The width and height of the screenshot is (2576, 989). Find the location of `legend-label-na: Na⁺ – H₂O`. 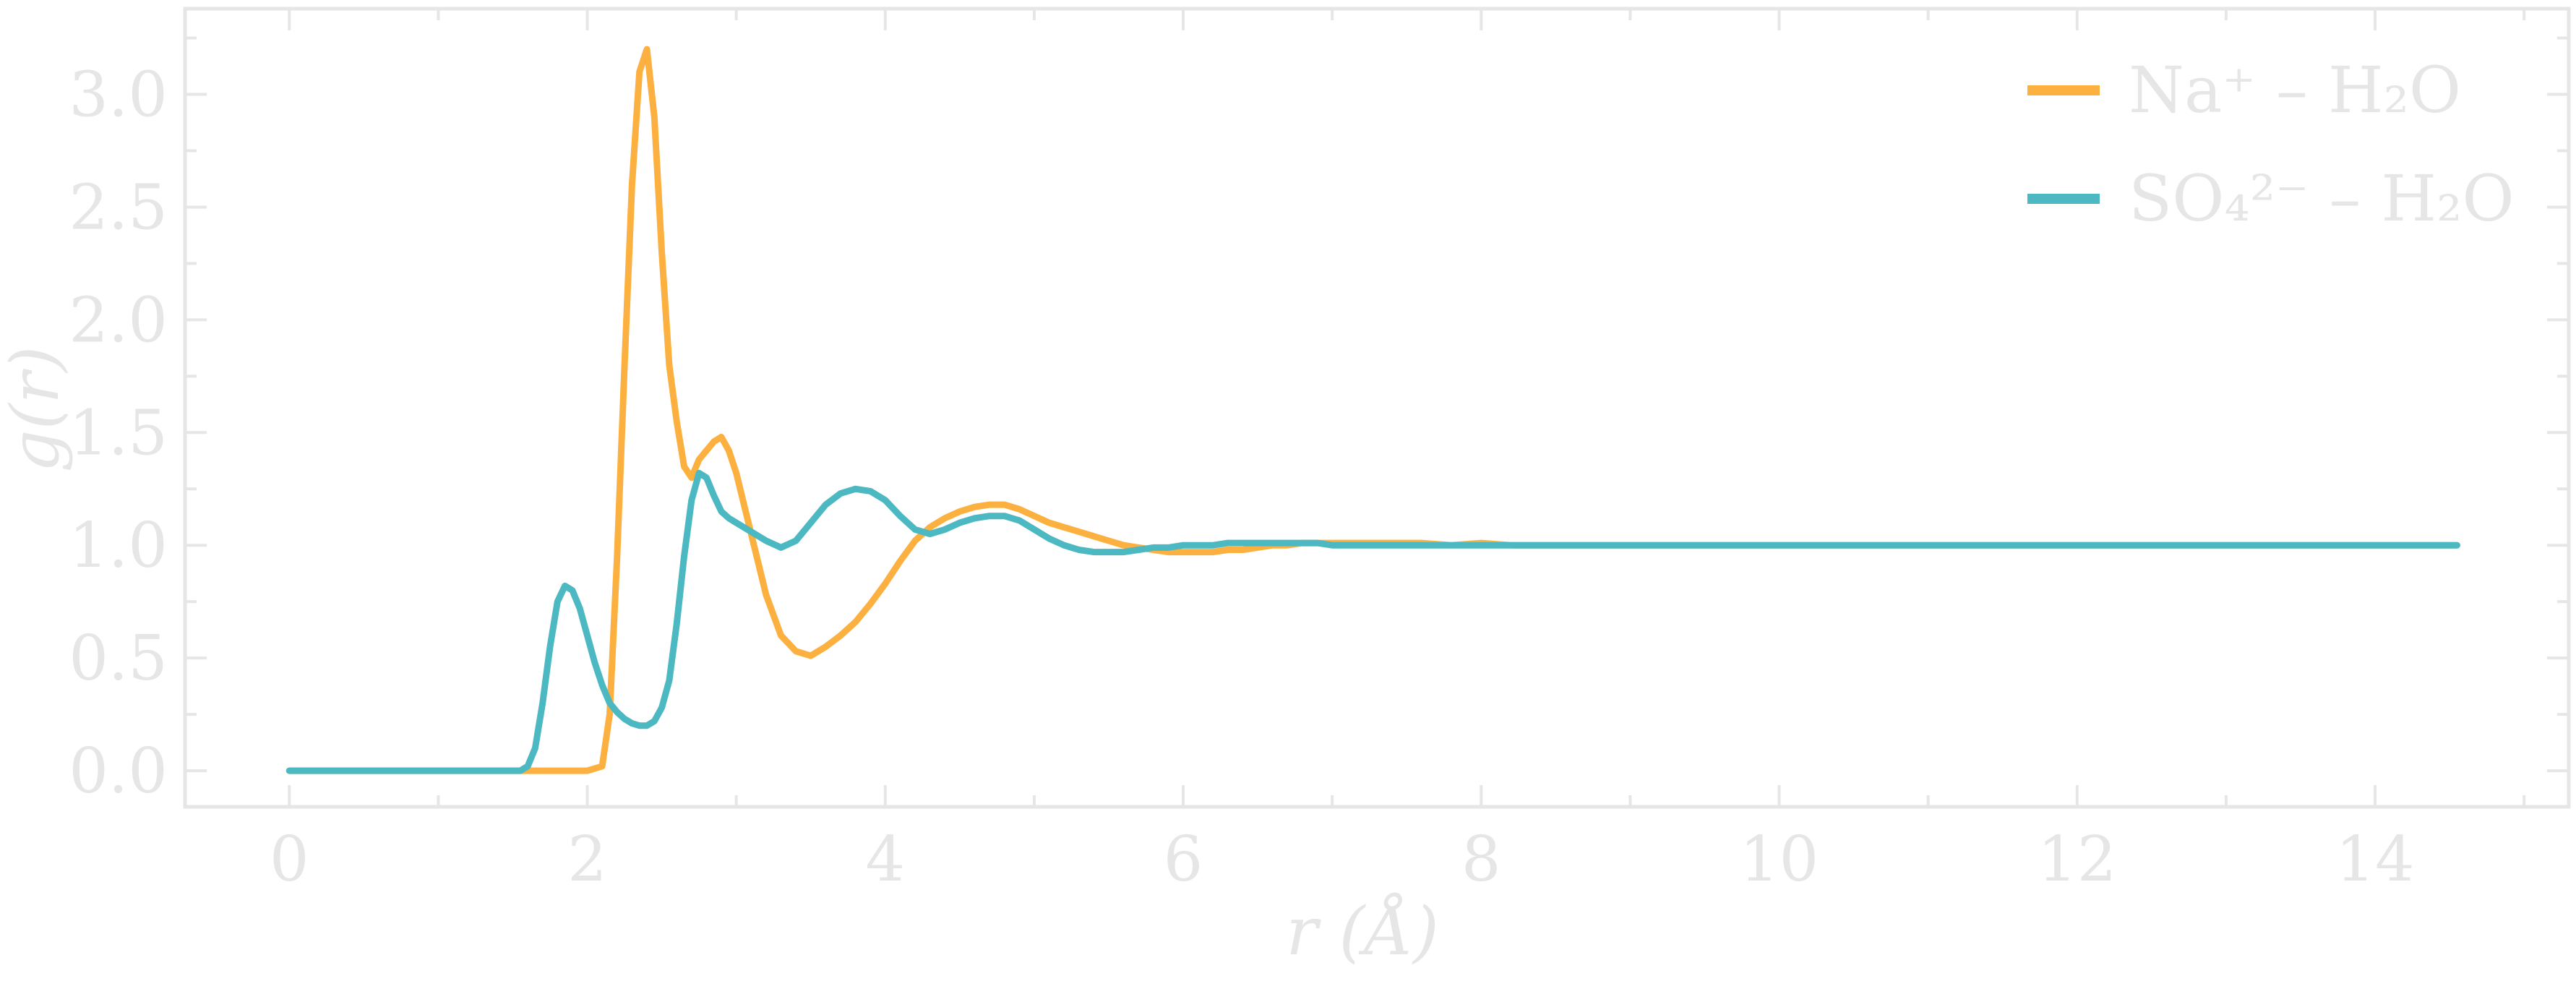

legend-label-na: Na⁺ – H₂O is located at coordinates (2295, 90).